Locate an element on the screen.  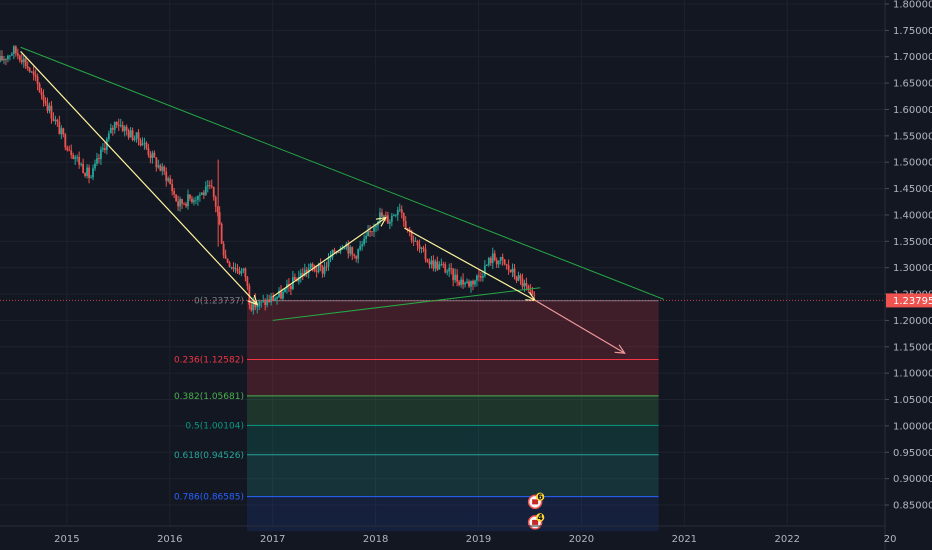
fib-zone is located at coordinates (452, 330).